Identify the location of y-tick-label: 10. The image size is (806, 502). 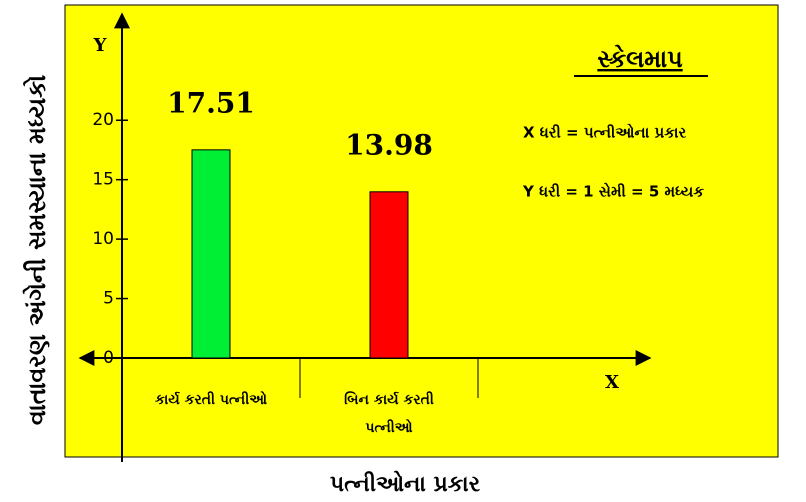
(103, 239).